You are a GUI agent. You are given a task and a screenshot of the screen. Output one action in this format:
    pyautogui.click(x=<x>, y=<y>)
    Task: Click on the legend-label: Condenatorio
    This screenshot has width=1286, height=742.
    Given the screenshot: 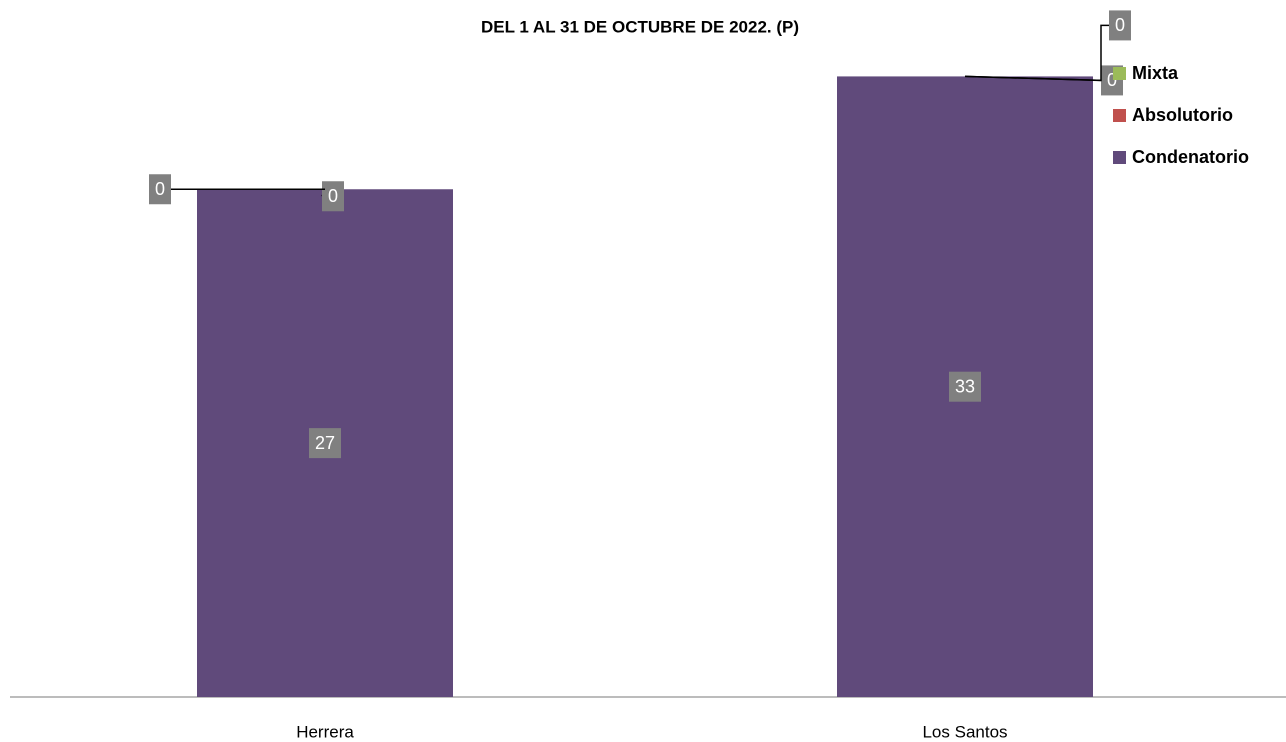 What is the action you would take?
    pyautogui.click(x=1190, y=157)
    